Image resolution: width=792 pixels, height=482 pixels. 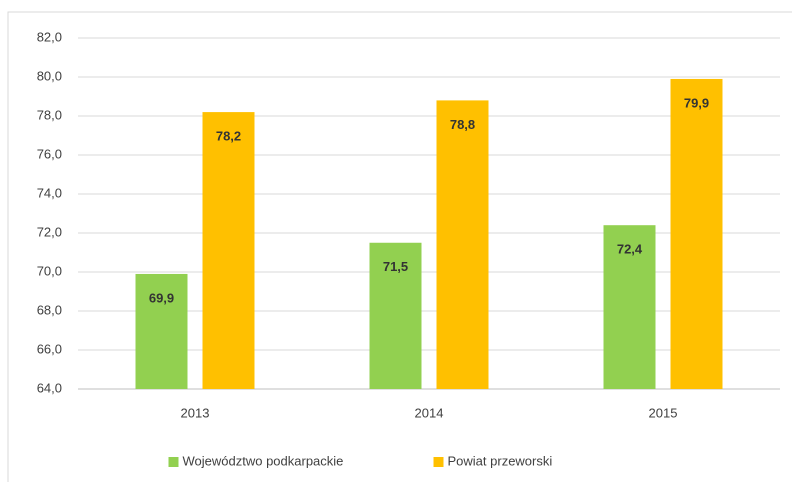 I want to click on legend-label: Województwo podkarpackie, so click(x=263, y=460).